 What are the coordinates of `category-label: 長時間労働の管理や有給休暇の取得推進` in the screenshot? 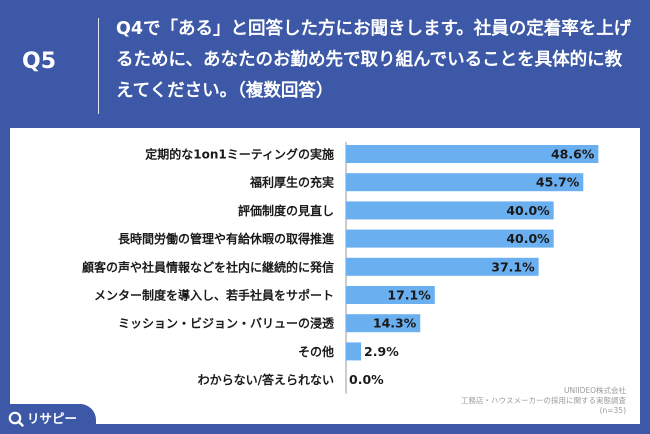 It's located at (226, 238).